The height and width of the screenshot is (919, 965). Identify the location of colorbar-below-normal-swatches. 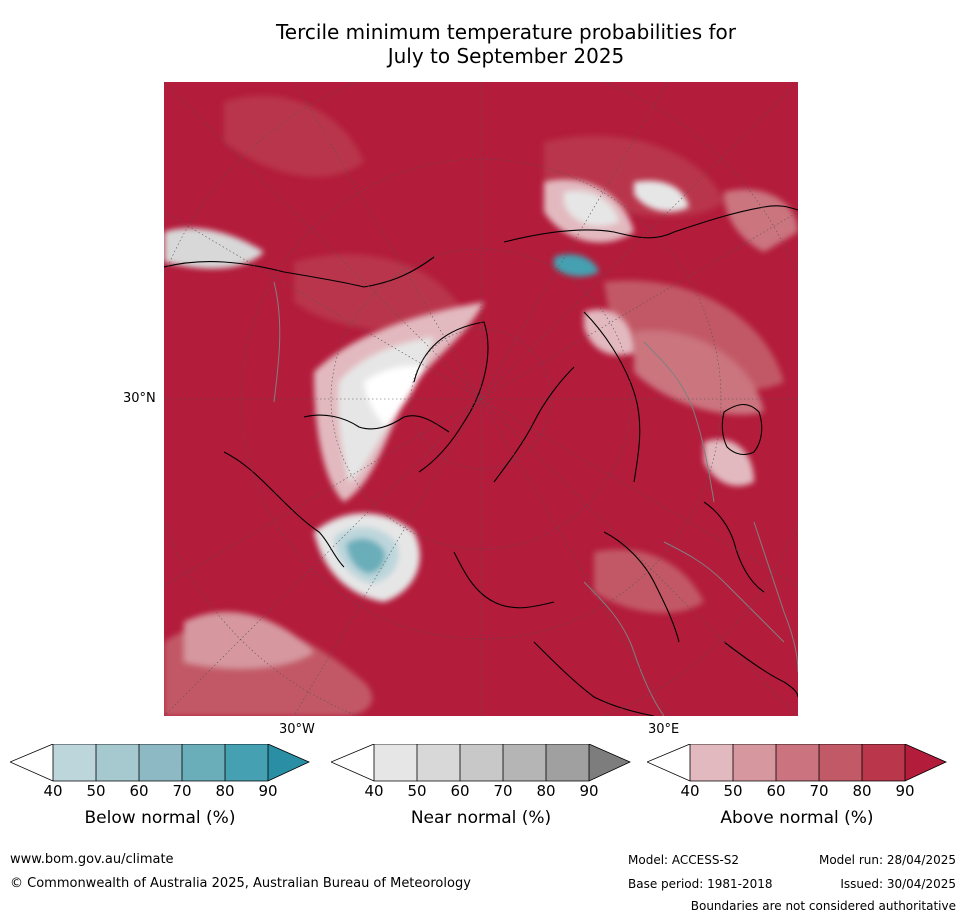
(160, 763).